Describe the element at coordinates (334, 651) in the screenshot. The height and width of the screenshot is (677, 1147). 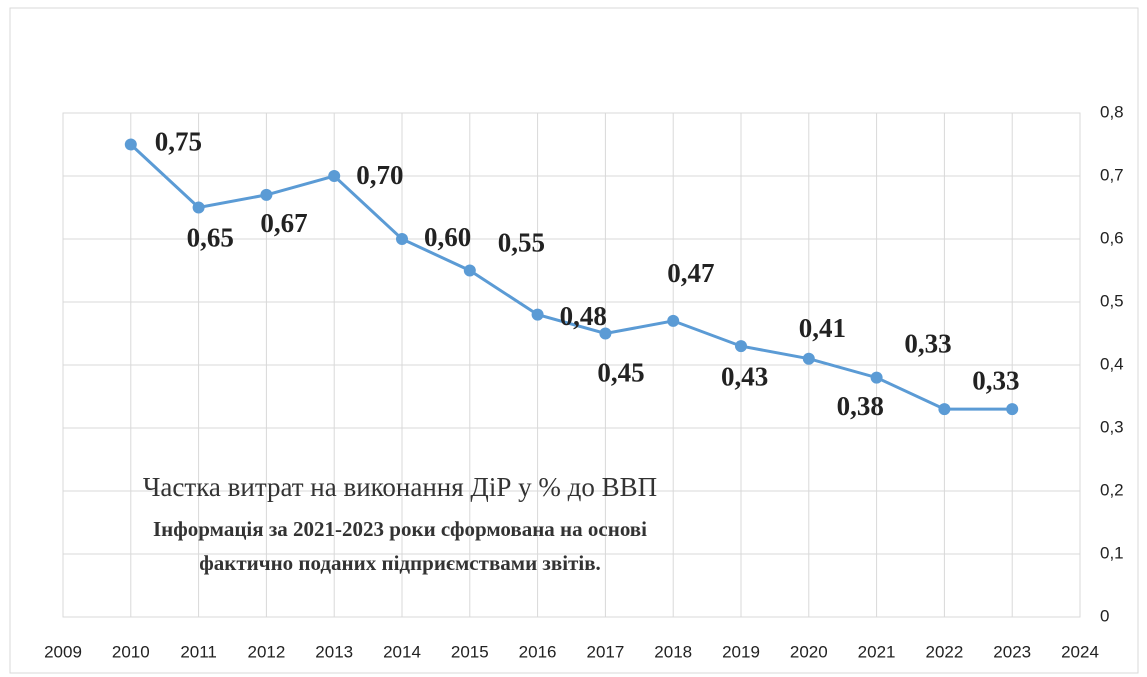
I see `x-tick-label: 2013` at that location.